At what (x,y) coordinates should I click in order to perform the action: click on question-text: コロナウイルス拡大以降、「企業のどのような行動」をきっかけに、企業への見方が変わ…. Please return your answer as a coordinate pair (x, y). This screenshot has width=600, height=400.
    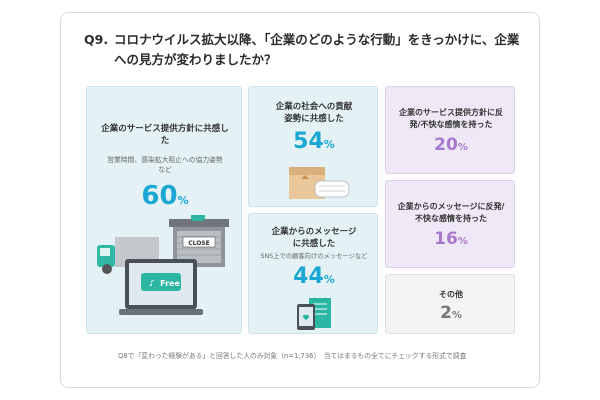
    Looking at the image, I should click on (317, 49).